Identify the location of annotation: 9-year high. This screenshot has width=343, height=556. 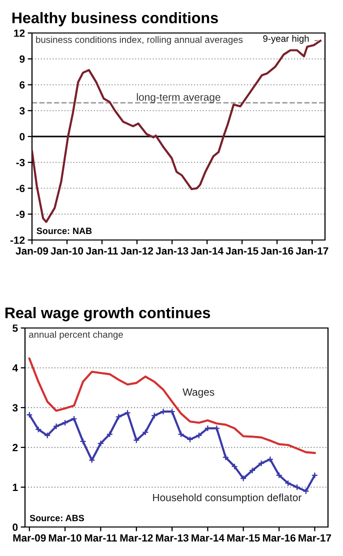
(286, 39).